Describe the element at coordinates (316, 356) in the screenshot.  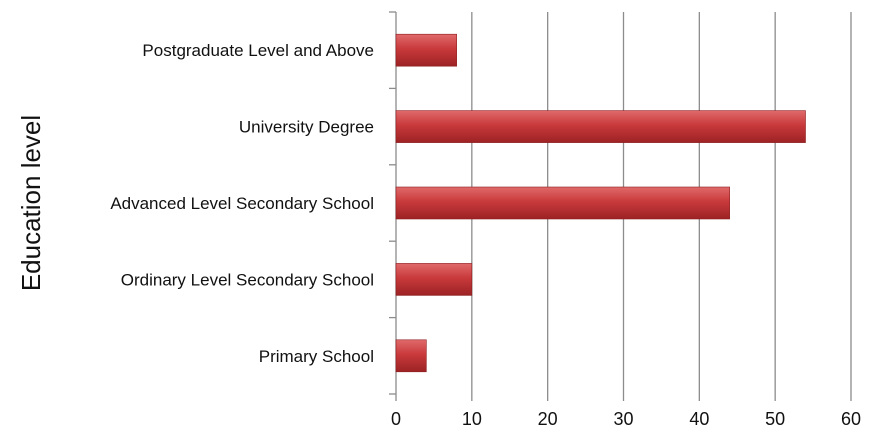
I see `category-label: Primary School` at that location.